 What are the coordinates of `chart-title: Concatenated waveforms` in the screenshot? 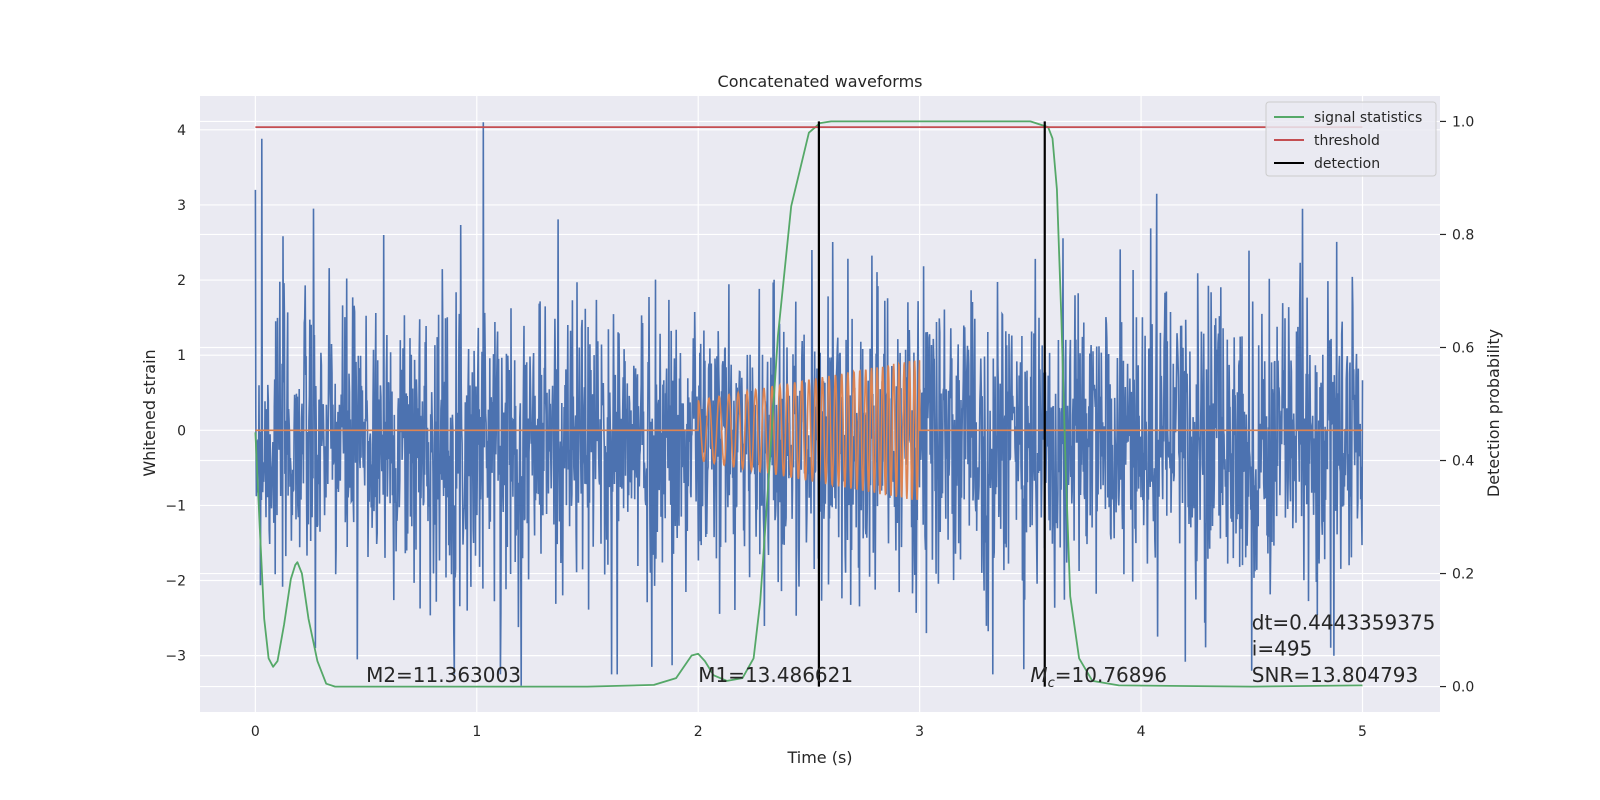 It's located at (820, 81).